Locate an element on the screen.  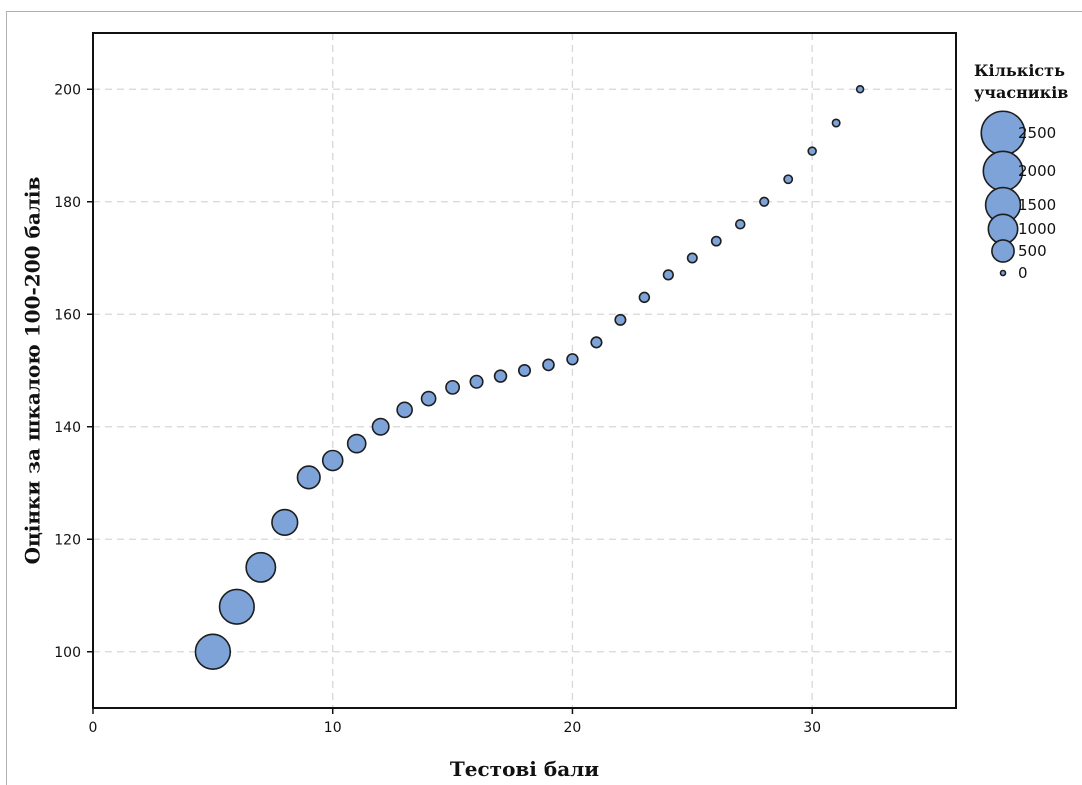
y-tick-label: 100 is located at coordinates (67, 653).